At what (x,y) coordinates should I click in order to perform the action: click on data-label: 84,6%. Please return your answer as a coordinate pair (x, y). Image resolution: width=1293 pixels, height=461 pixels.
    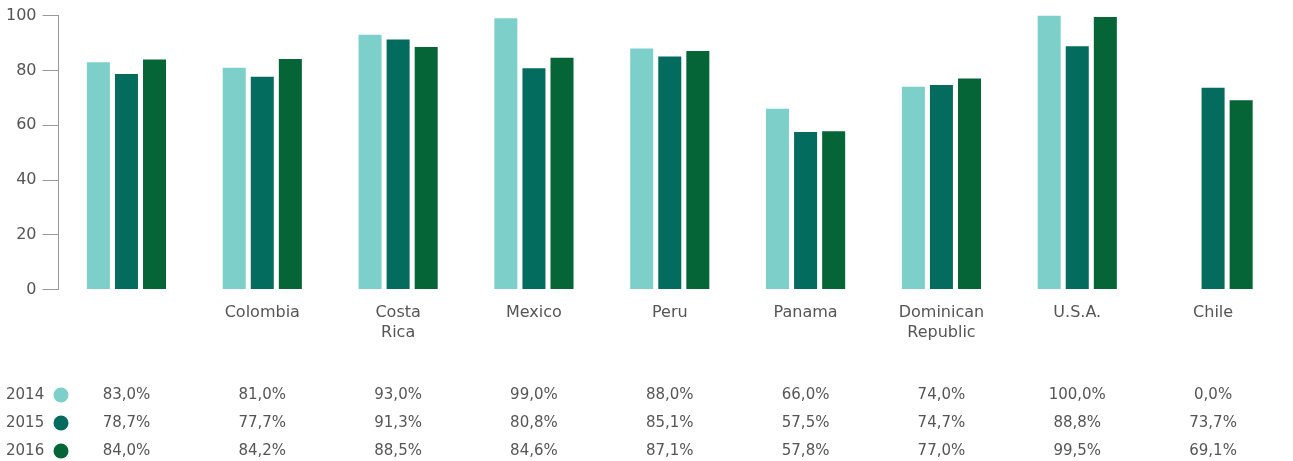
    Looking at the image, I should click on (534, 449).